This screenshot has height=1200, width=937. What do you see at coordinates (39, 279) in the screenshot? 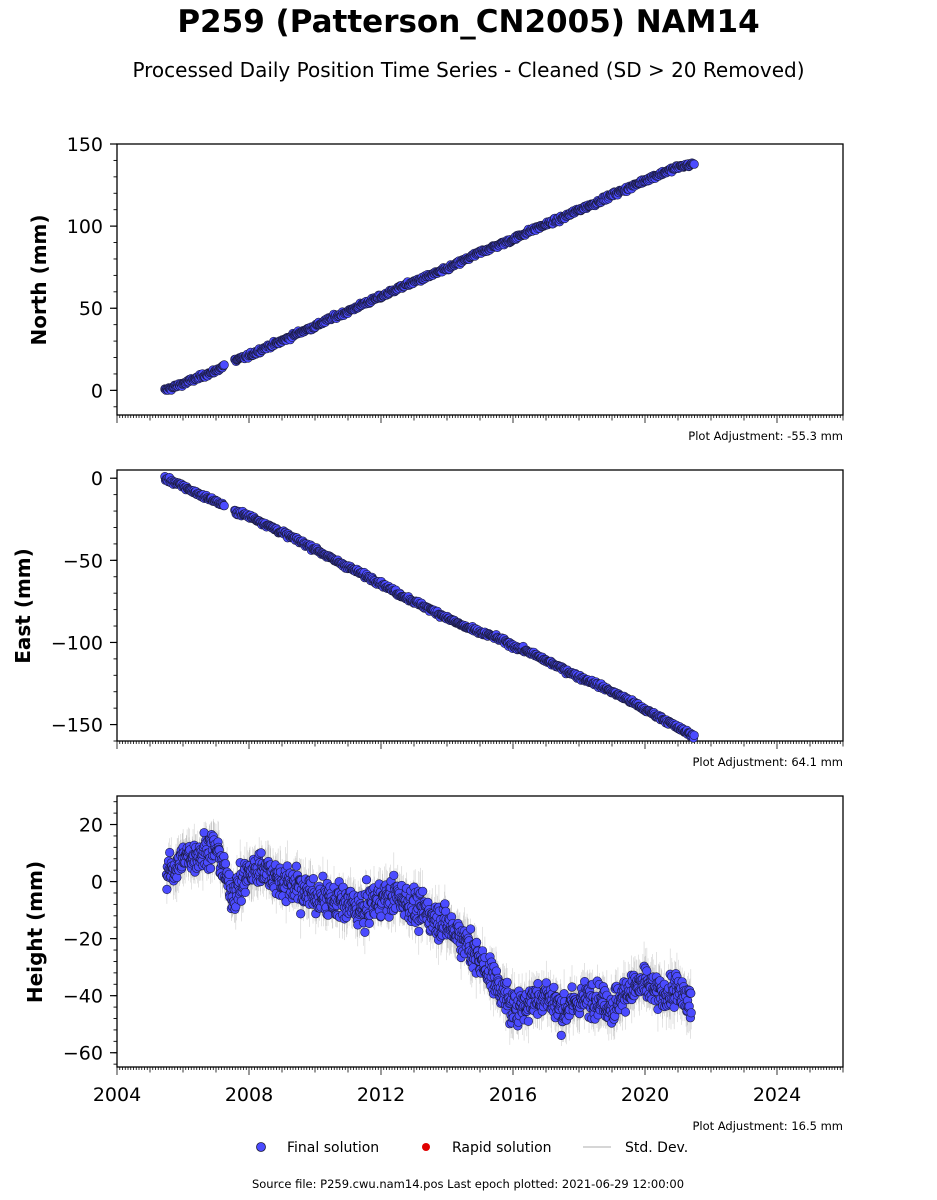
I see `north-y-label: North (mm)` at bounding box center [39, 279].